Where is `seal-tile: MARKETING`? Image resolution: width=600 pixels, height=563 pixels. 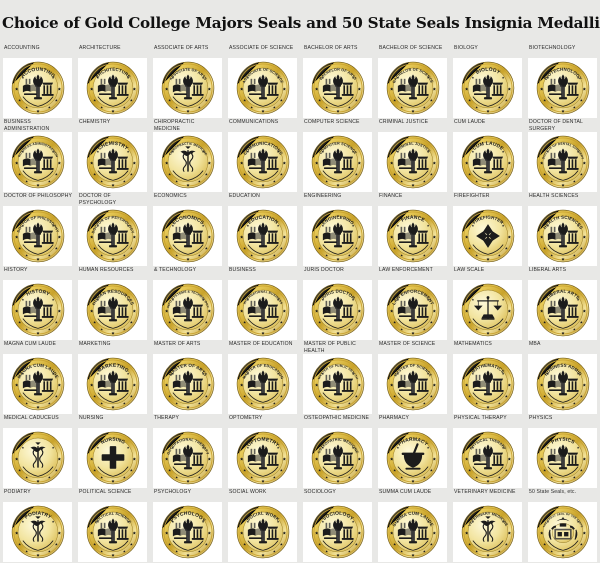 seal-tile: MARKETING is located at coordinates (112, 384).